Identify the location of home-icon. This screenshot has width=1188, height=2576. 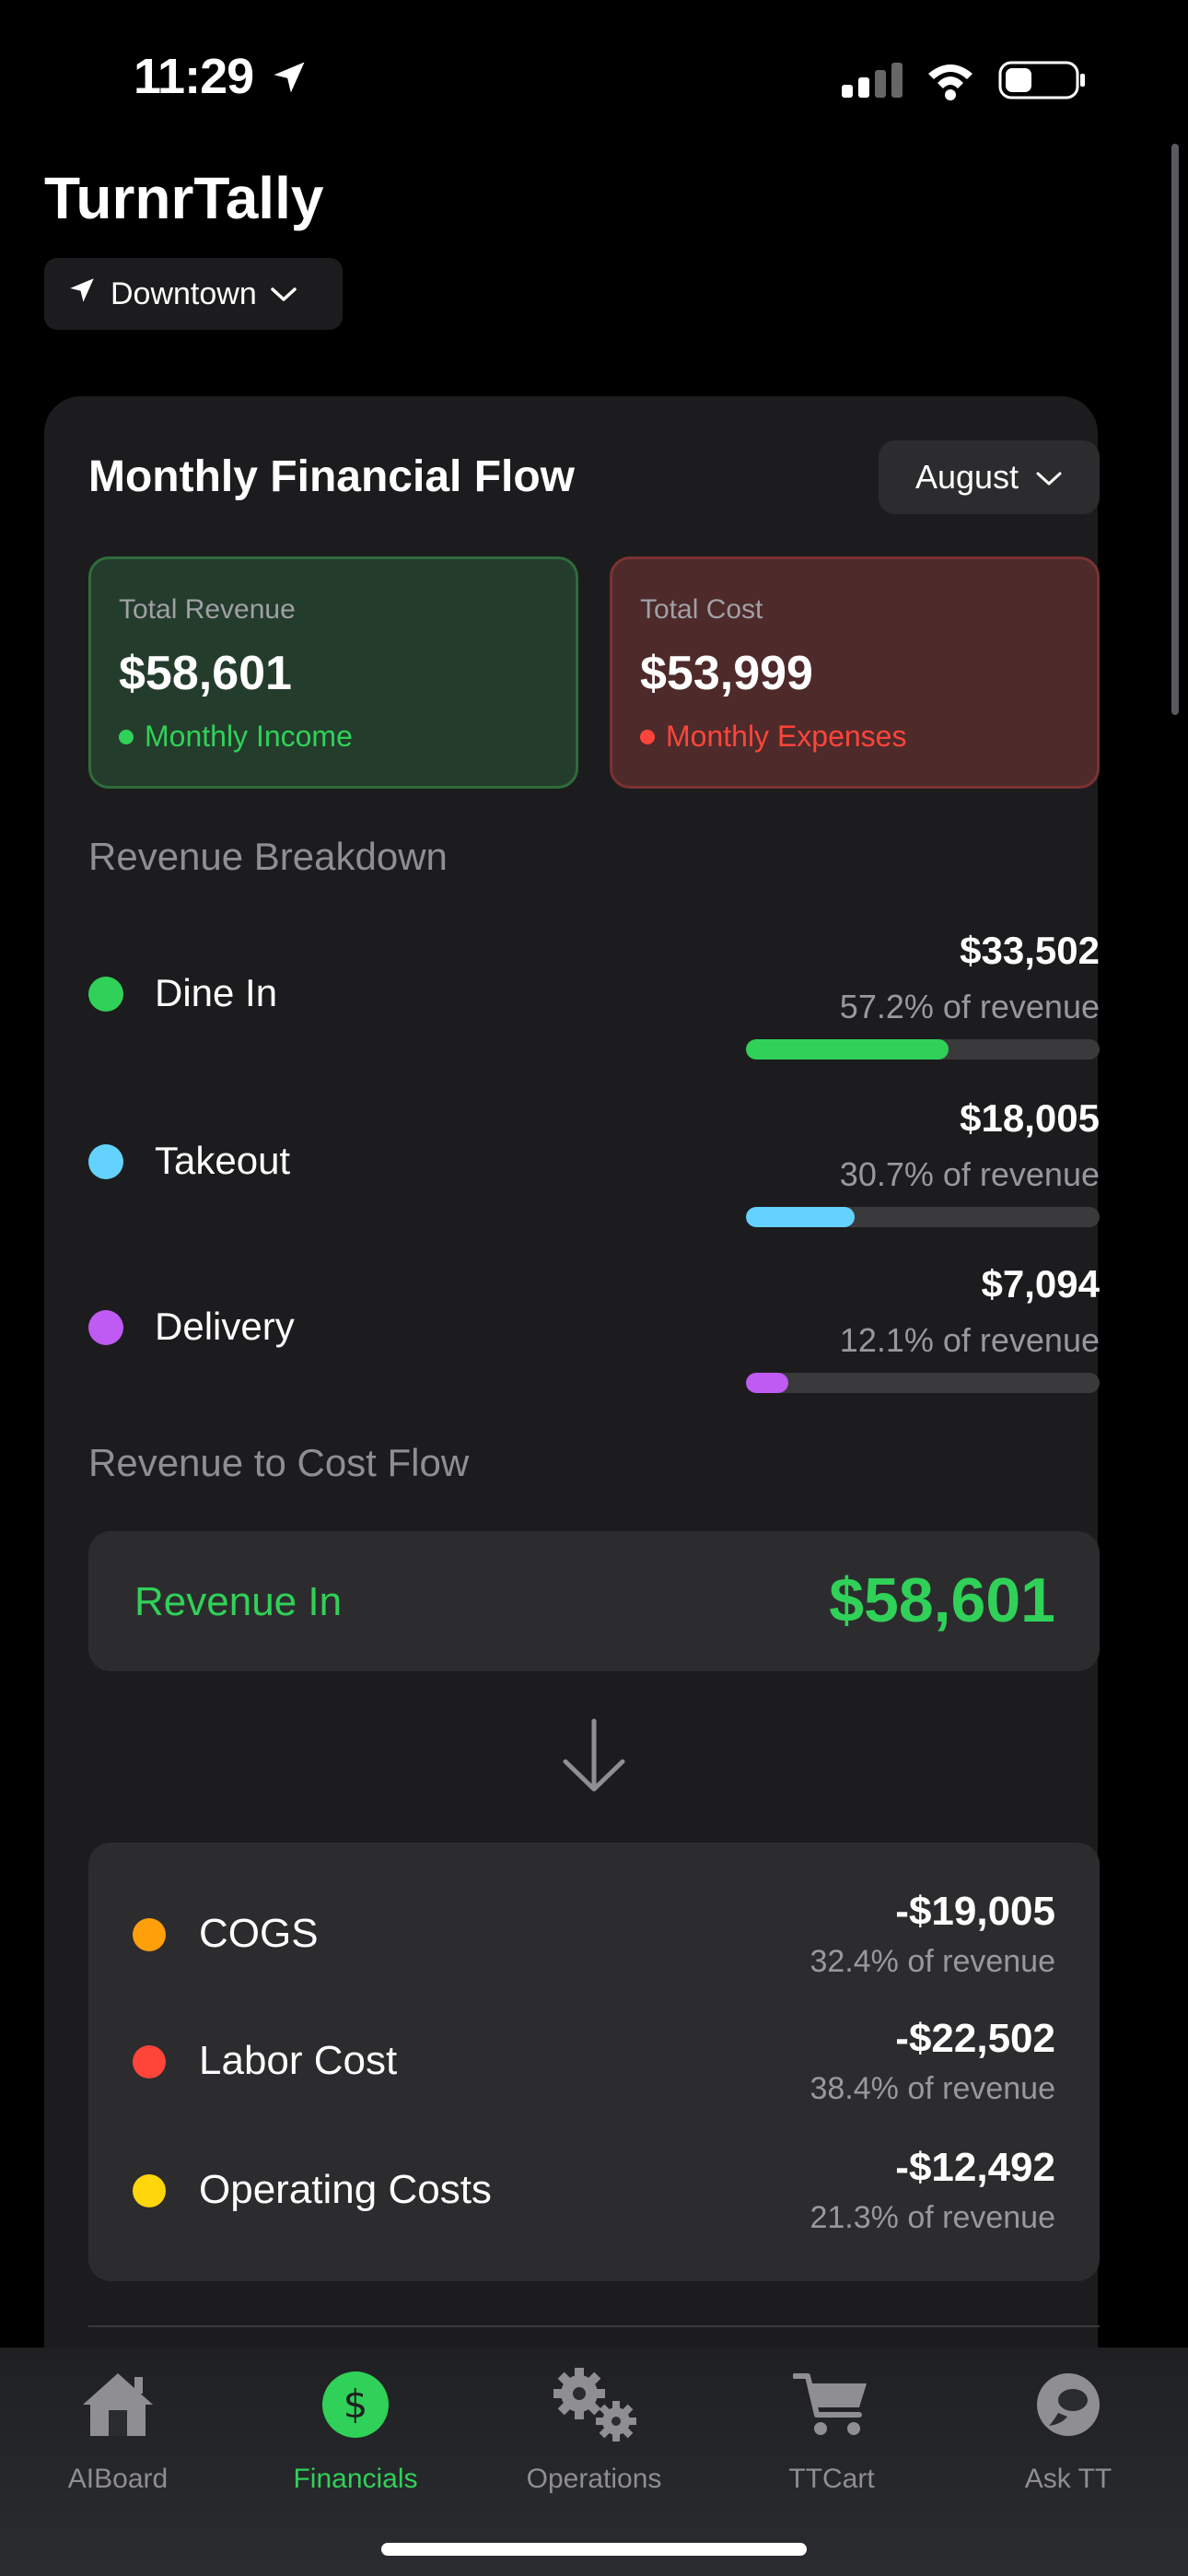
(118, 2405).